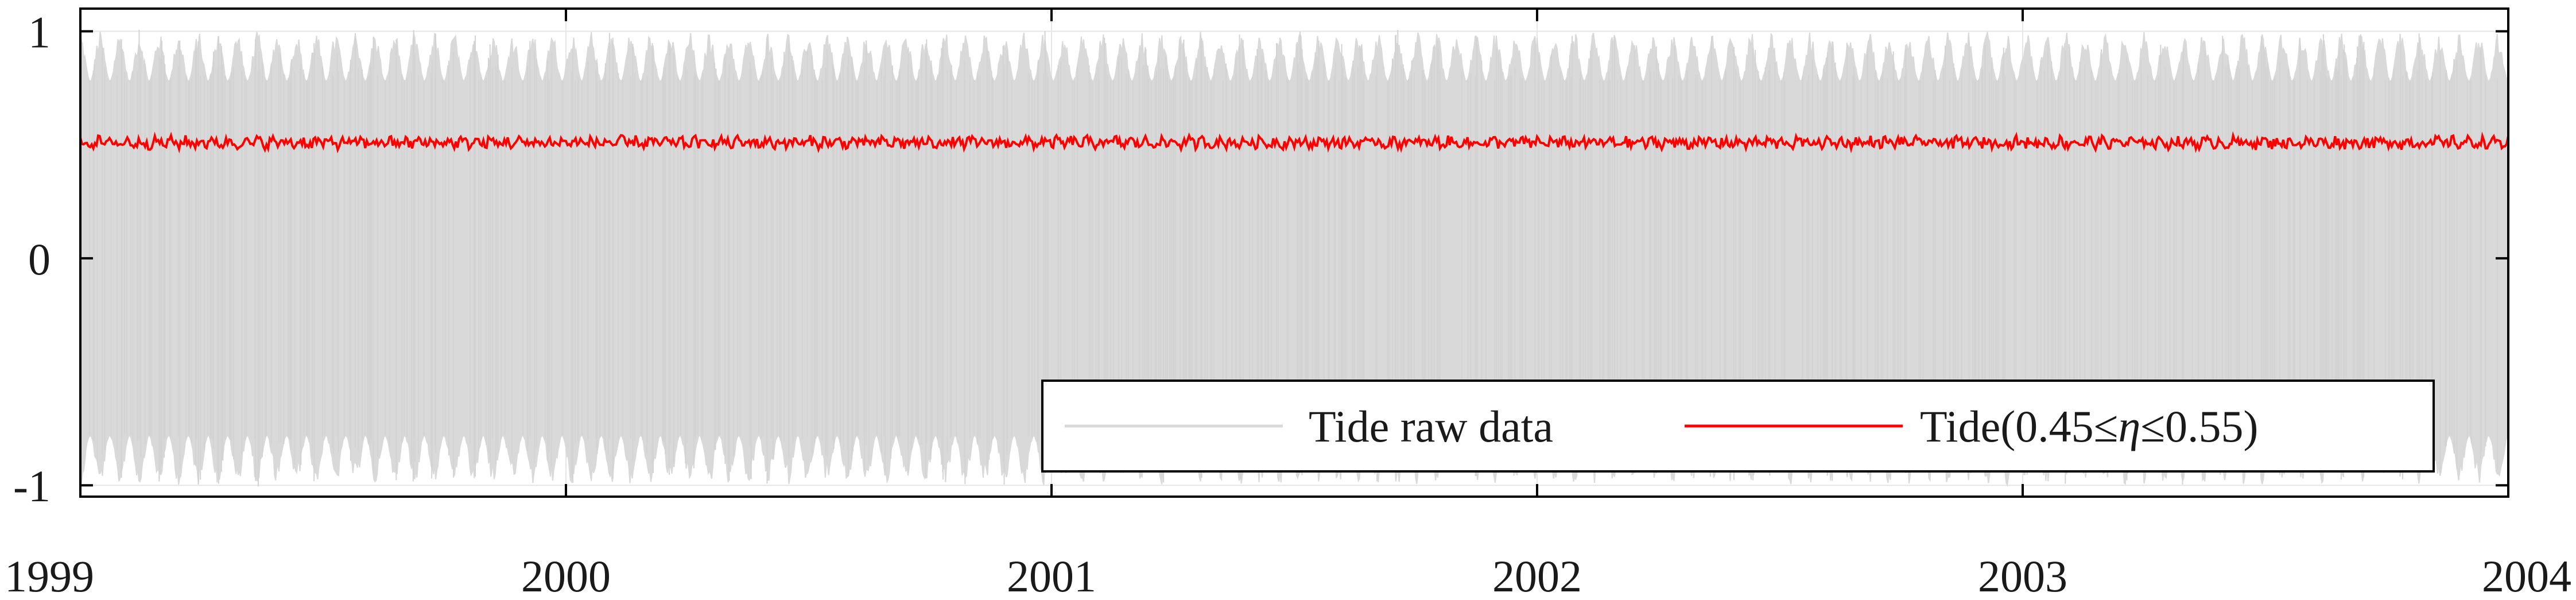  I want to click on band-series-line, so click(1294, 142).